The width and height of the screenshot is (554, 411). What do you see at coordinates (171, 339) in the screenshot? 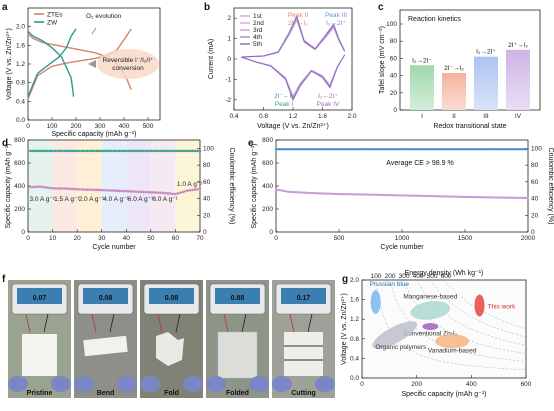
I see `photo-fold: 0.08 Fold` at bounding box center [171, 339].